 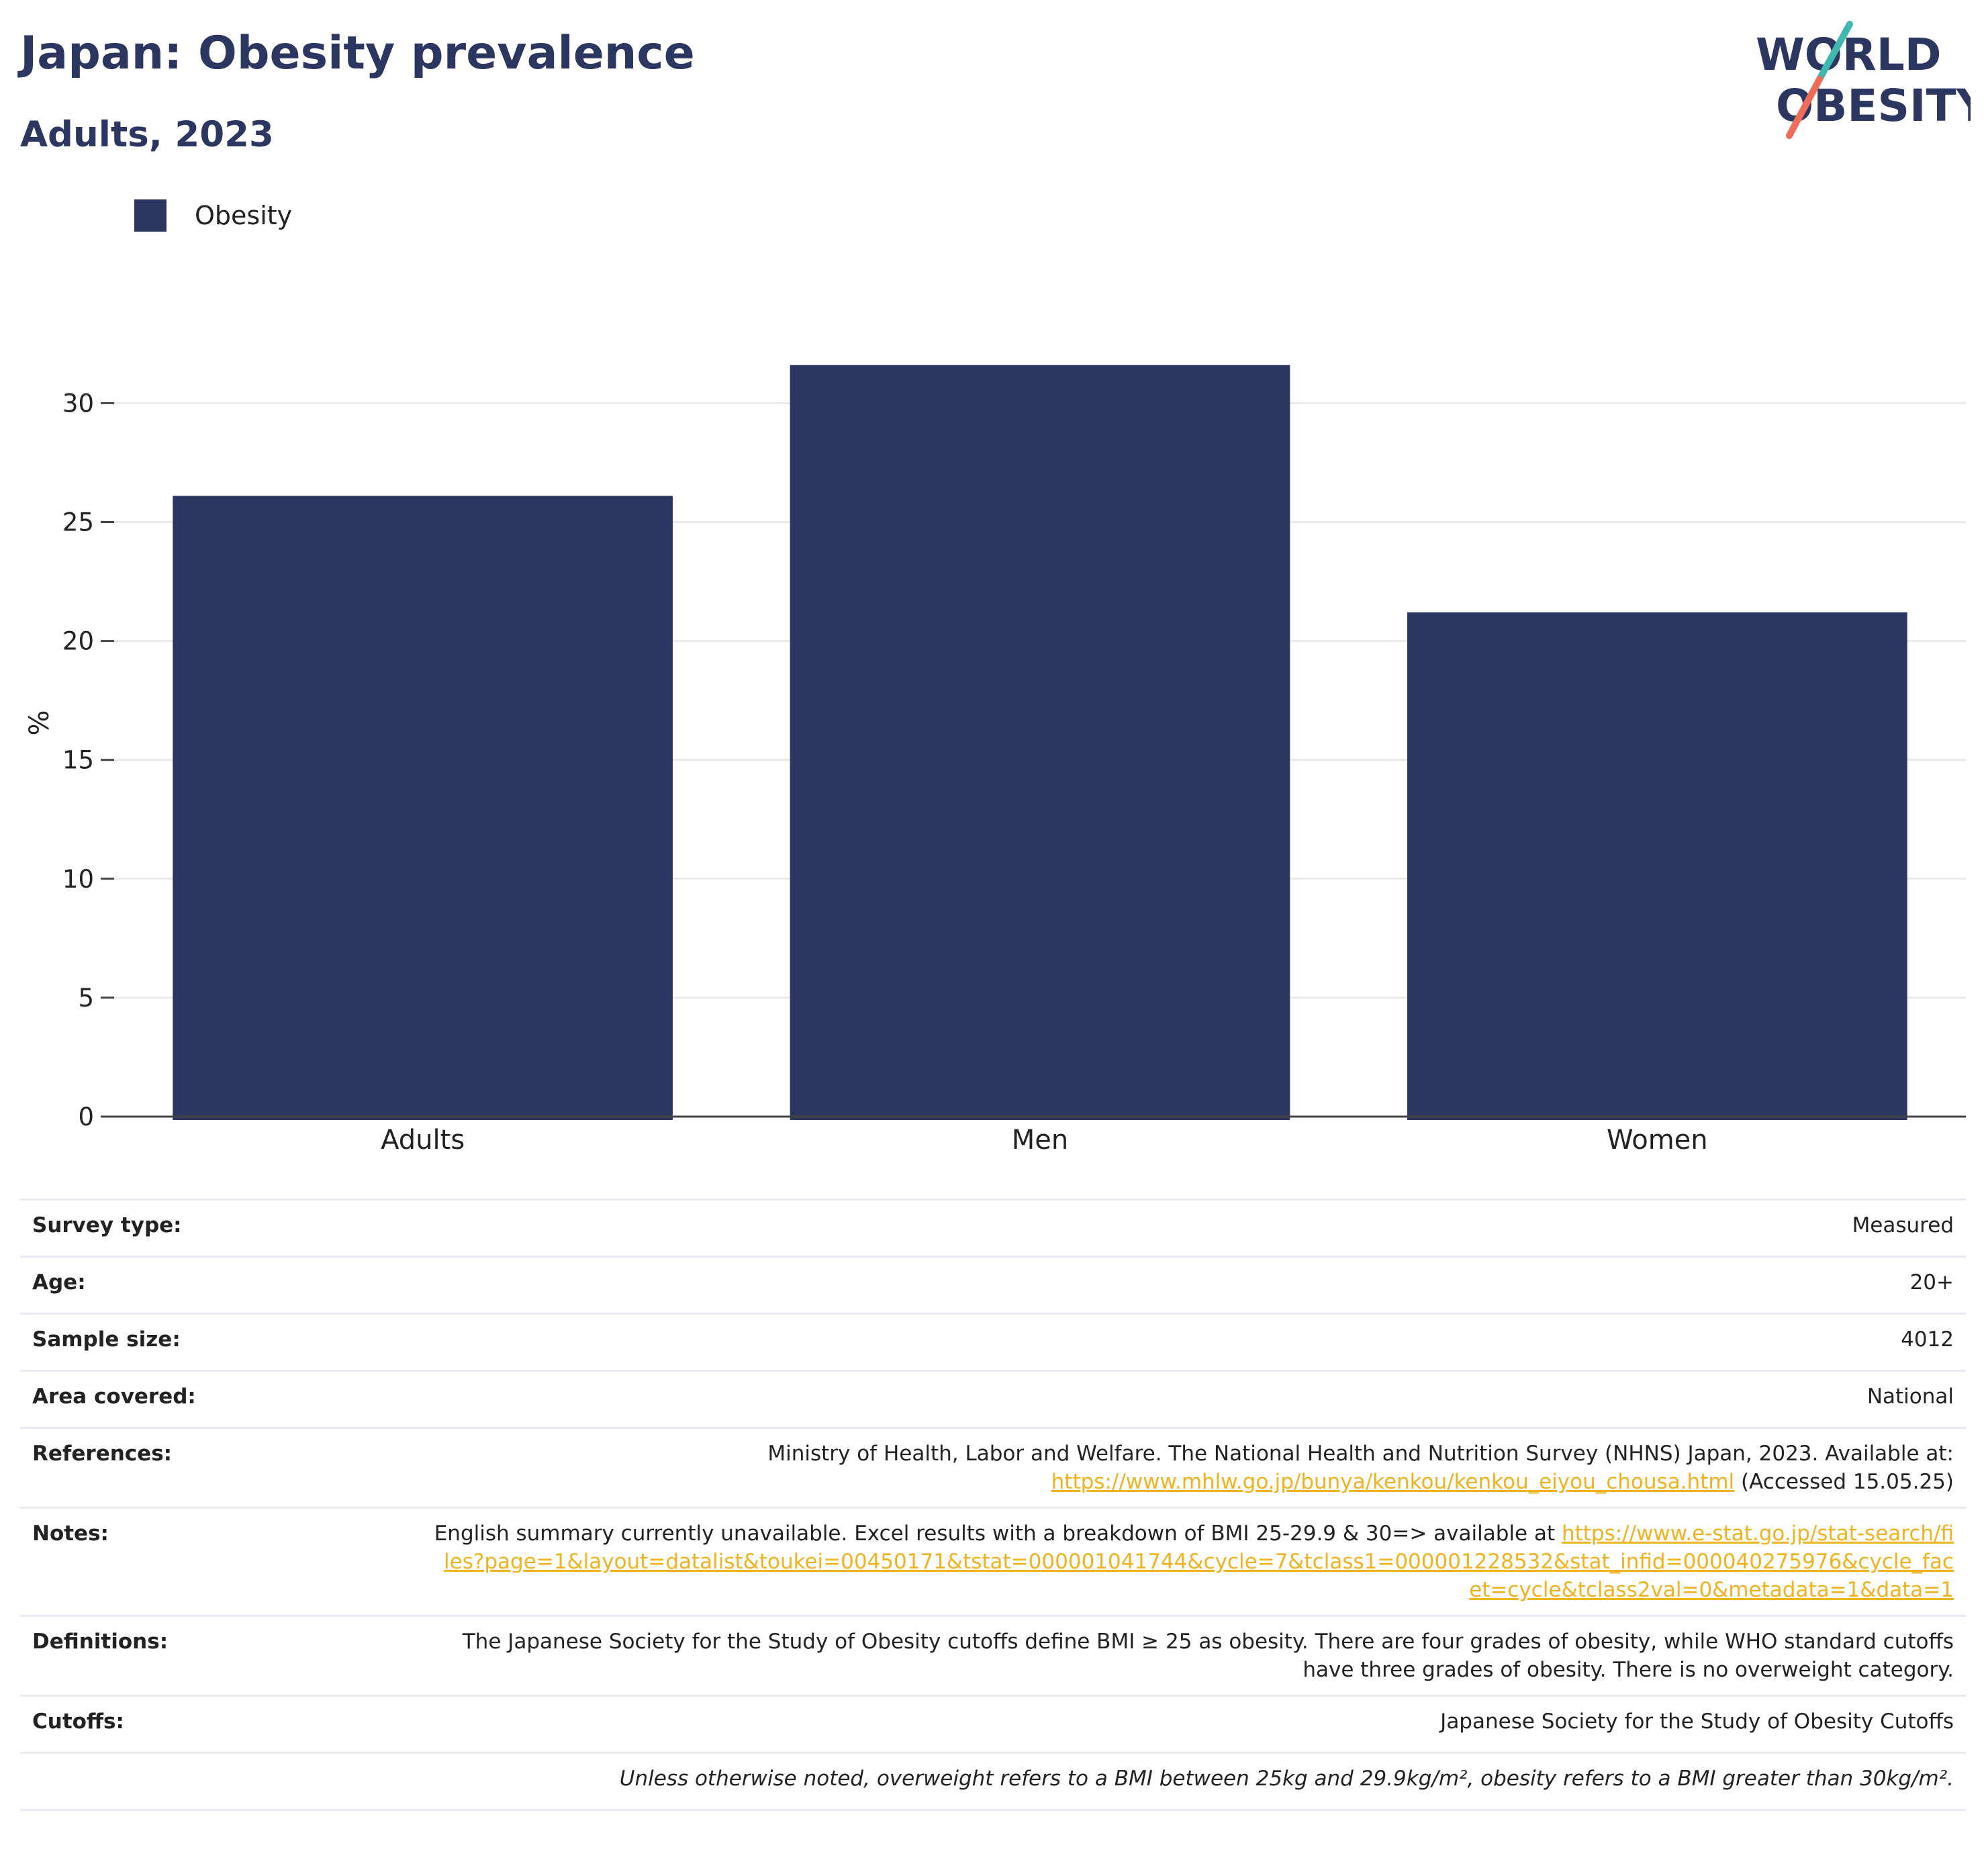 What do you see at coordinates (244, 215) in the screenshot?
I see `legend-label-obesity: Obesity` at bounding box center [244, 215].